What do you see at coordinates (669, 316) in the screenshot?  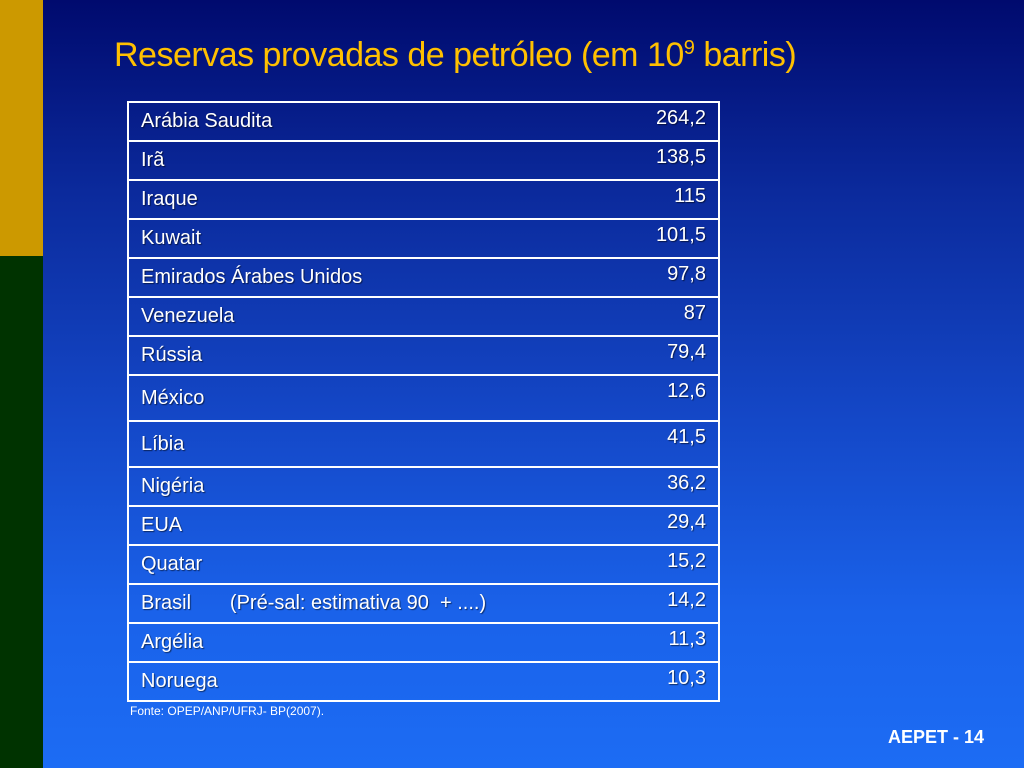 I see `reserve-value-cell: 87` at bounding box center [669, 316].